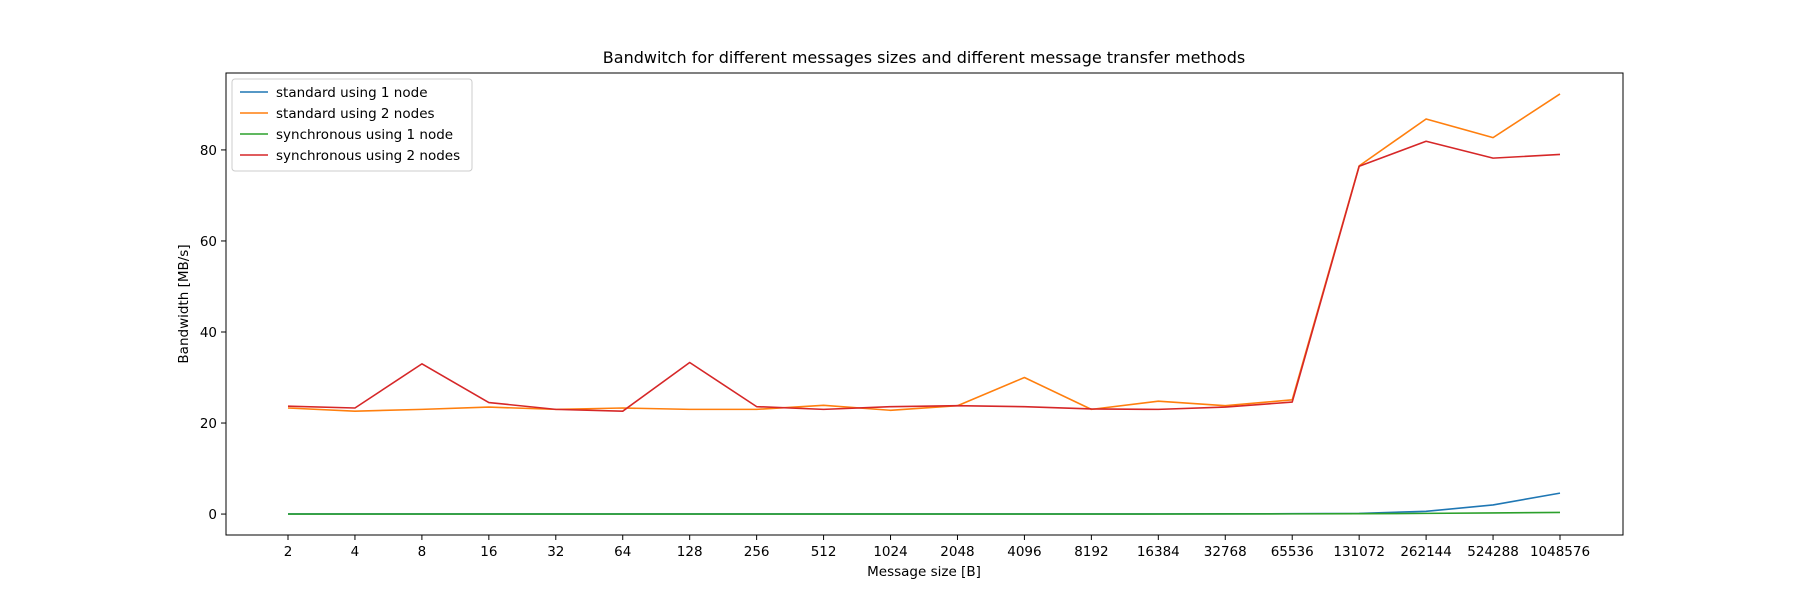 The height and width of the screenshot is (600, 1800). What do you see at coordinates (1091, 552) in the screenshot?
I see `x-tick-label: 8192` at bounding box center [1091, 552].